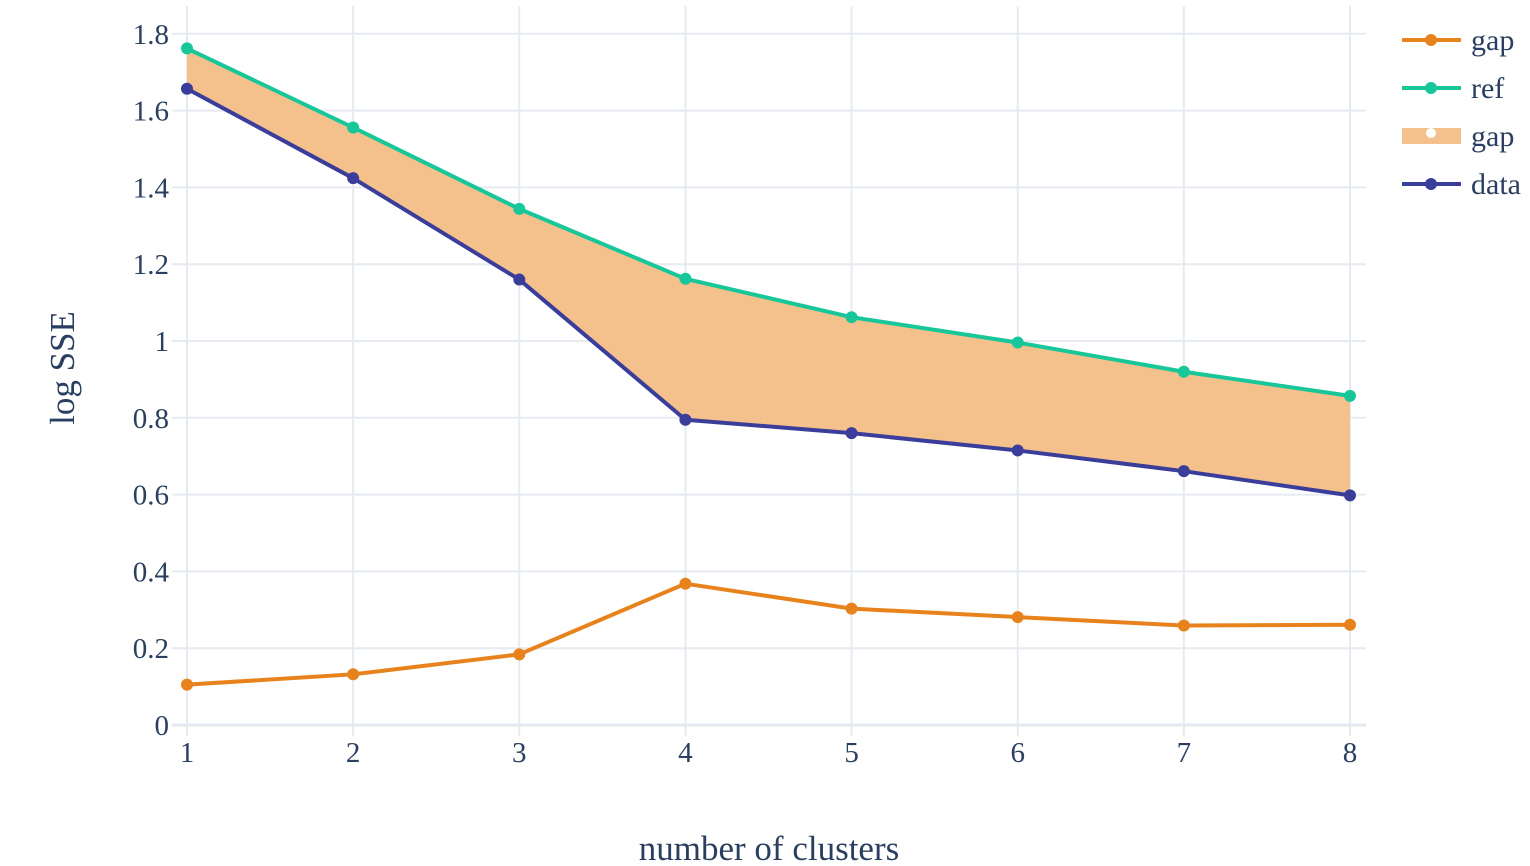 This screenshot has width=1530, height=866. What do you see at coordinates (1184, 753) in the screenshot?
I see `x-tick-label: 7` at bounding box center [1184, 753].